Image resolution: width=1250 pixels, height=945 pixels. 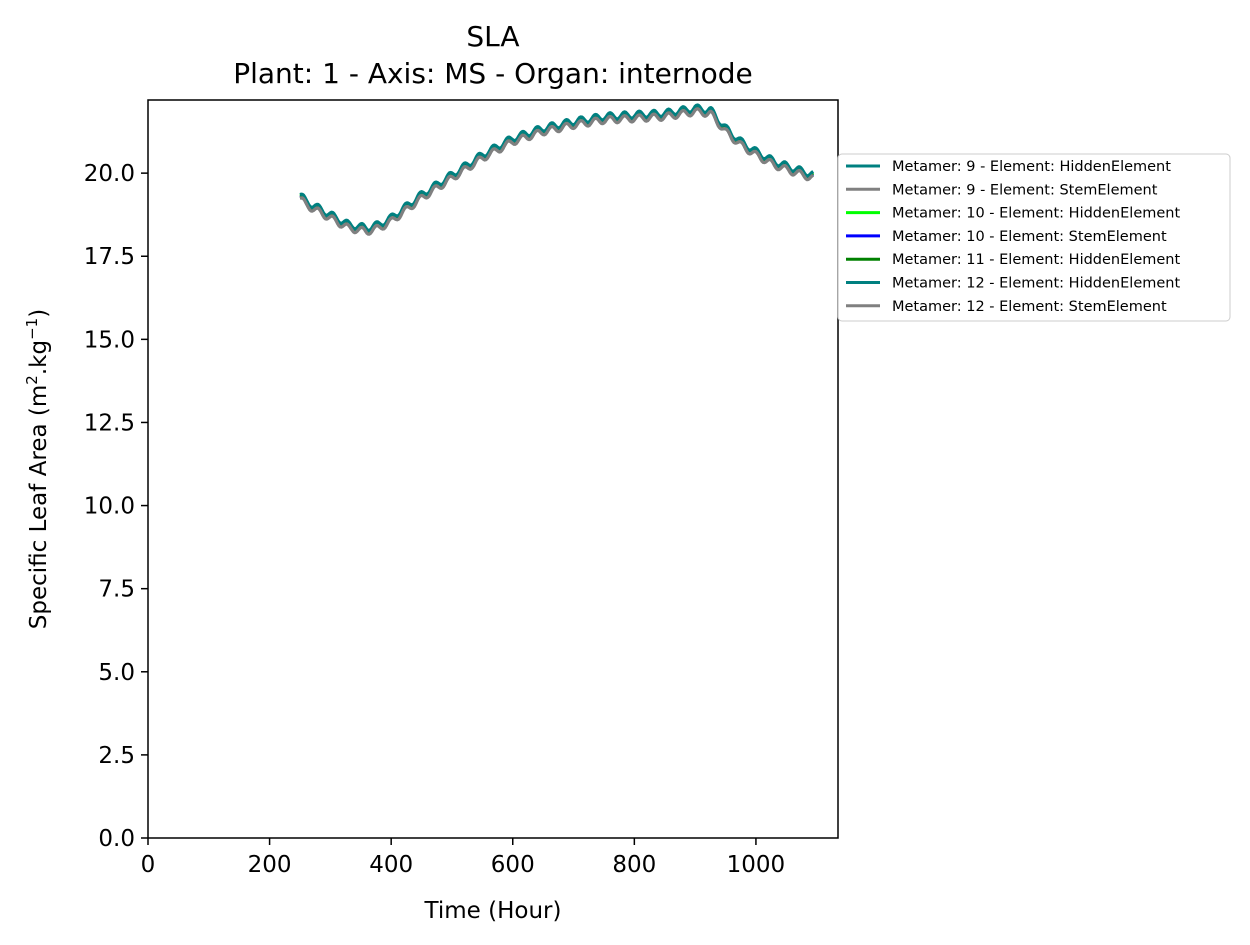 What do you see at coordinates (116, 756) in the screenshot?
I see `y-tick-label: 2.5` at bounding box center [116, 756].